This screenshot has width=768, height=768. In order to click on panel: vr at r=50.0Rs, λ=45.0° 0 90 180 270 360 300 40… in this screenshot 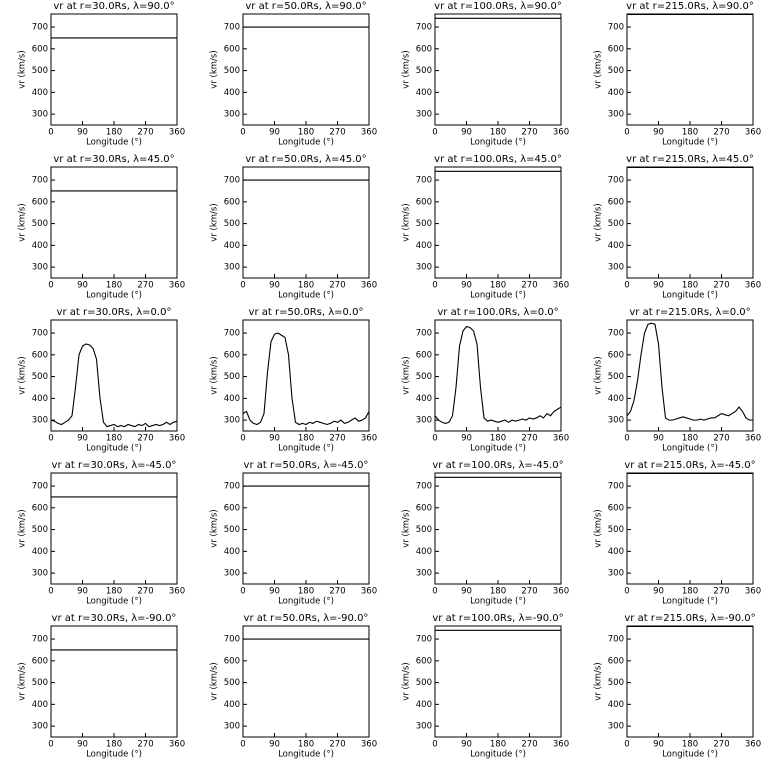, I will do `click(294, 227)`.